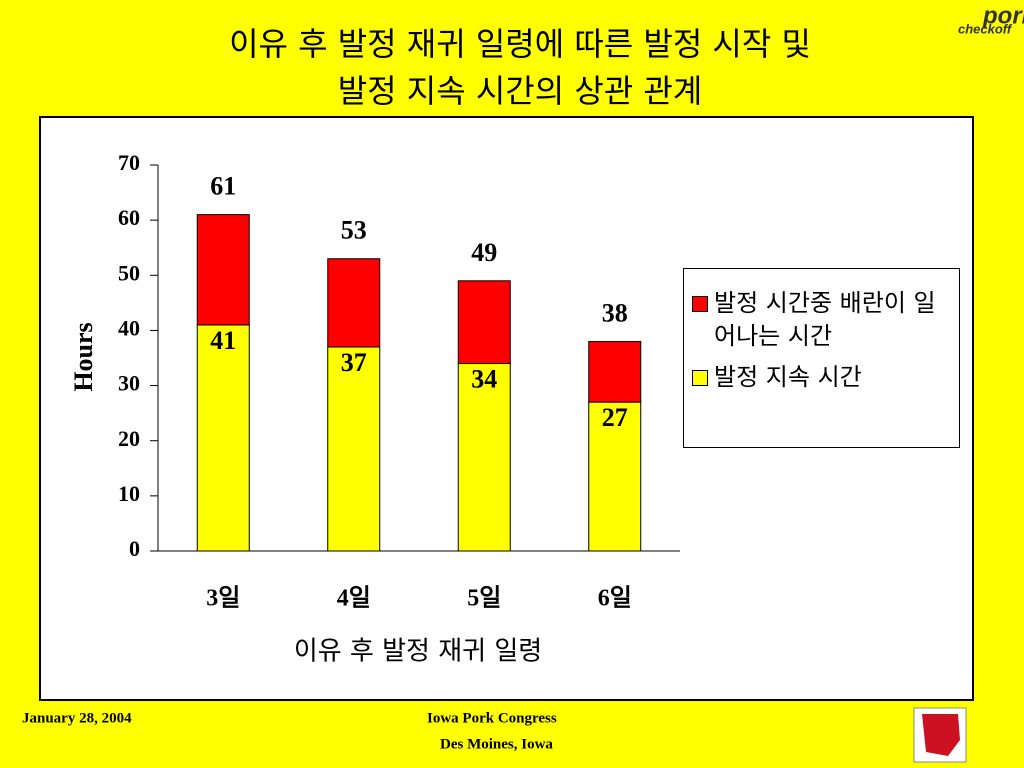  What do you see at coordinates (129, 217) in the screenshot?
I see `y-tick-label: 60` at bounding box center [129, 217].